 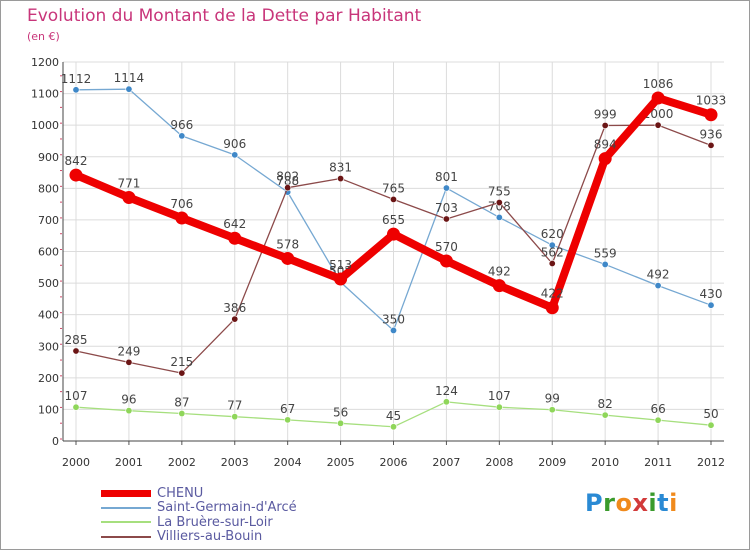 What do you see at coordinates (48, 283) in the screenshot?
I see `y-tick-label: 500` at bounding box center [48, 283].